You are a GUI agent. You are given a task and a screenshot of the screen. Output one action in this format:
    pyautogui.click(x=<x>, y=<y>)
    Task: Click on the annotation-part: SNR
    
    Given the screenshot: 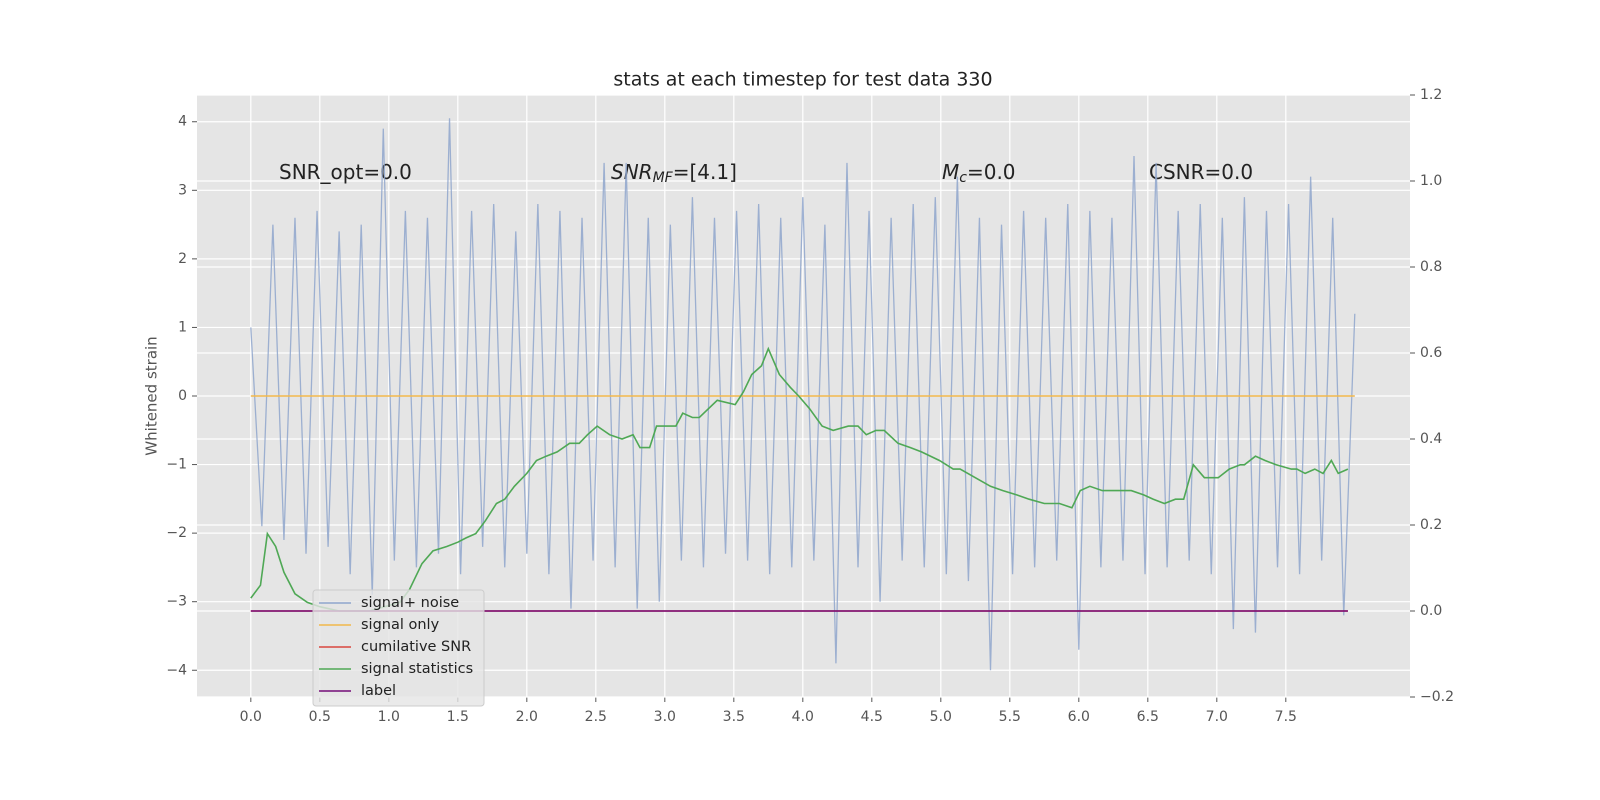 What is the action you would take?
    pyautogui.click(x=632, y=172)
    